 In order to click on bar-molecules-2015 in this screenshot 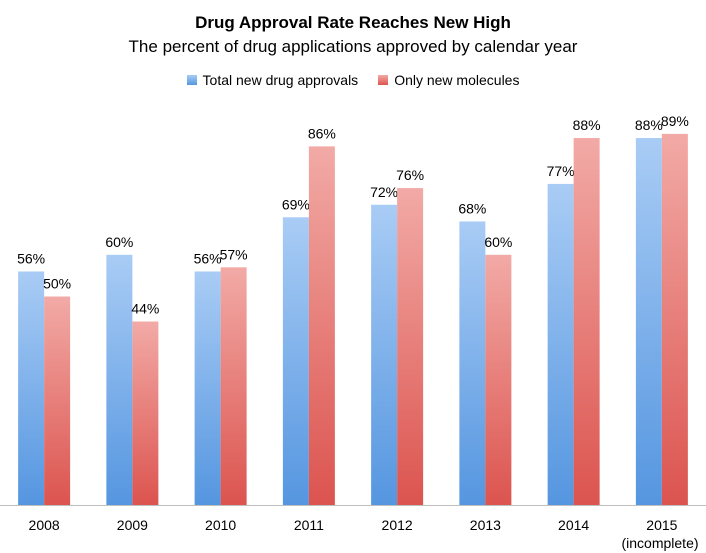, I will do `click(674, 319)`.